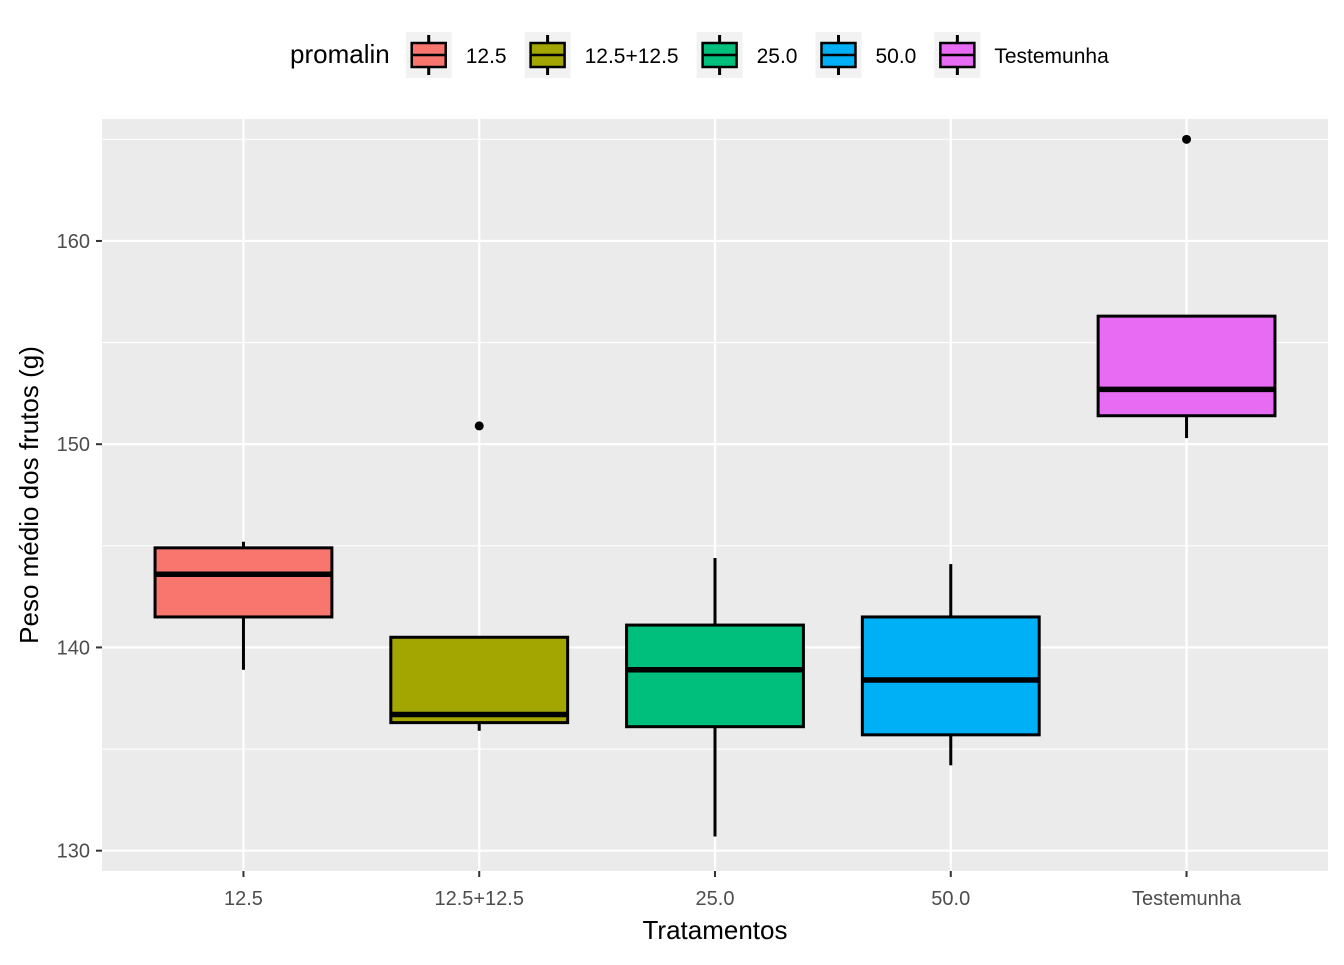 This screenshot has height=965, width=1344. I want to click on x-axis-title: Tratamentos, so click(715, 930).